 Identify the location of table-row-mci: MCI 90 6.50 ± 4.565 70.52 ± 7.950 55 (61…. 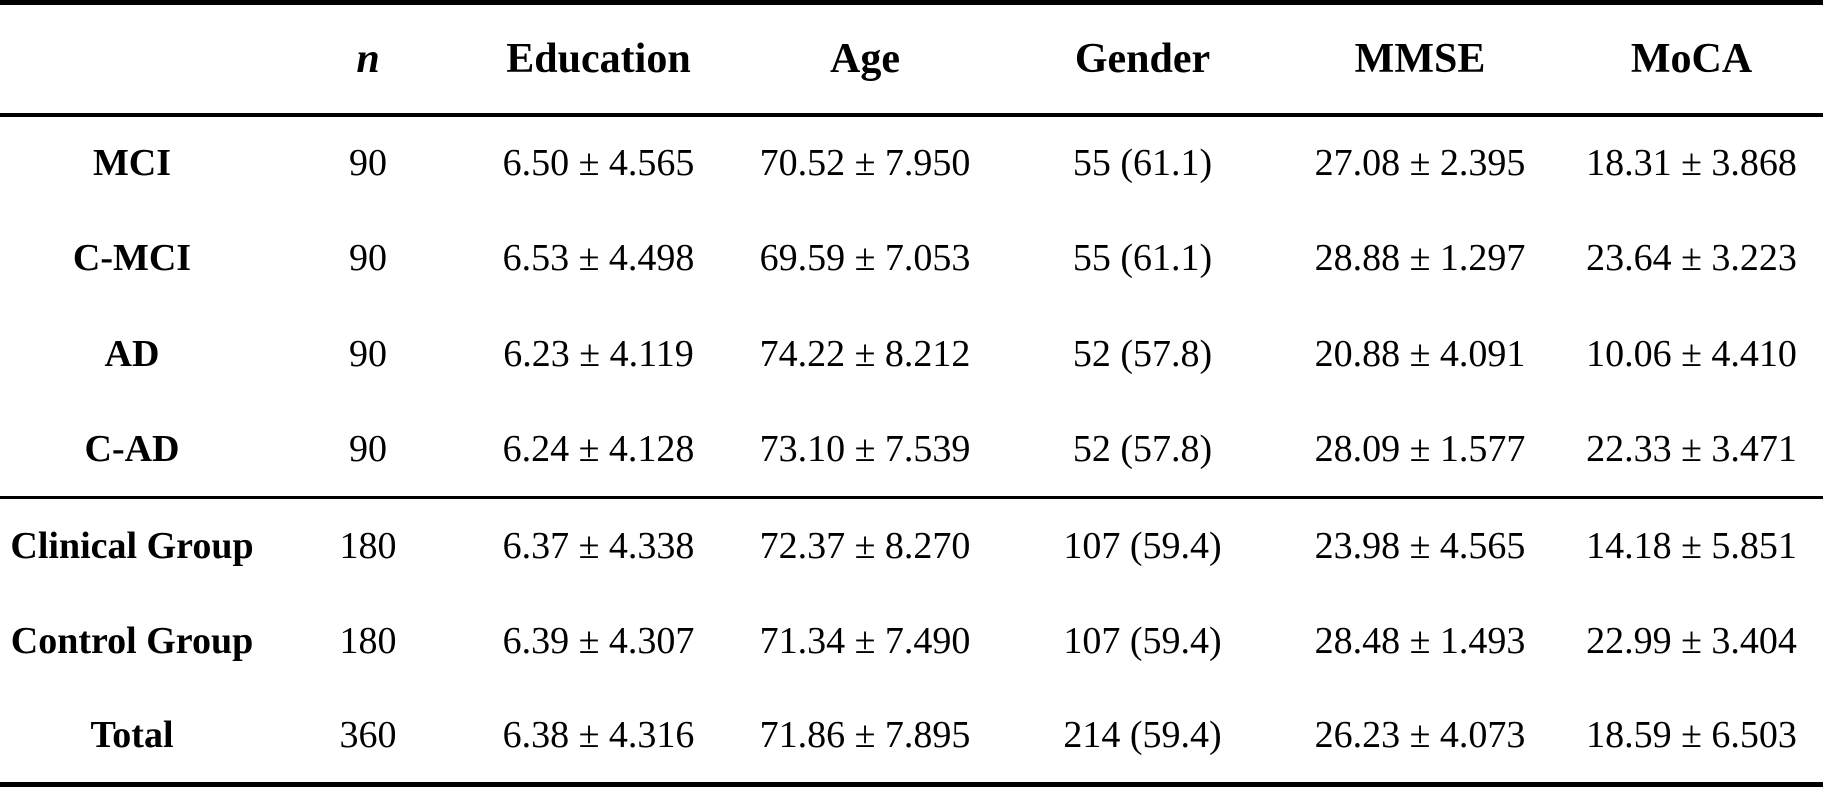
(911, 163).